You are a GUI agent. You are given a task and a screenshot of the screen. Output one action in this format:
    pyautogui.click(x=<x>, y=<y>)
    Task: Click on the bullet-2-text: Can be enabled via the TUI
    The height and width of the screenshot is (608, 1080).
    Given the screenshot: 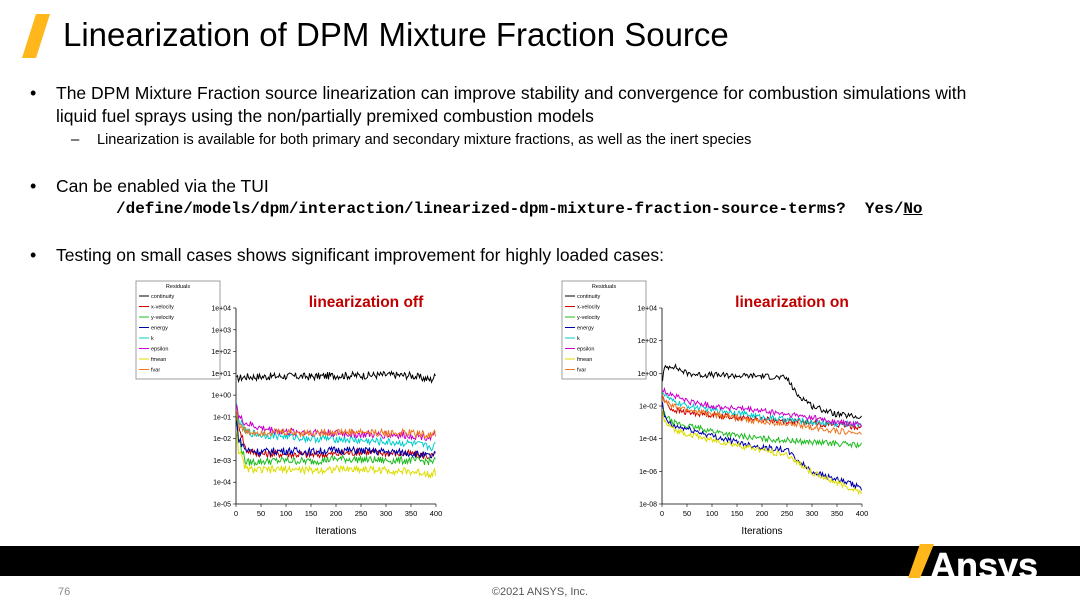 What is the action you would take?
    pyautogui.click(x=162, y=186)
    